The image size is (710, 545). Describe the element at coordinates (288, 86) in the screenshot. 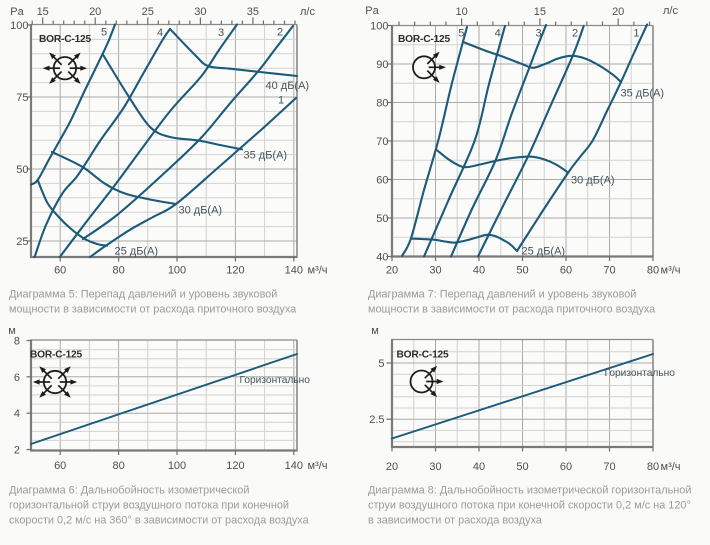

I see `svg-text: 40 дБ(А)` at that location.